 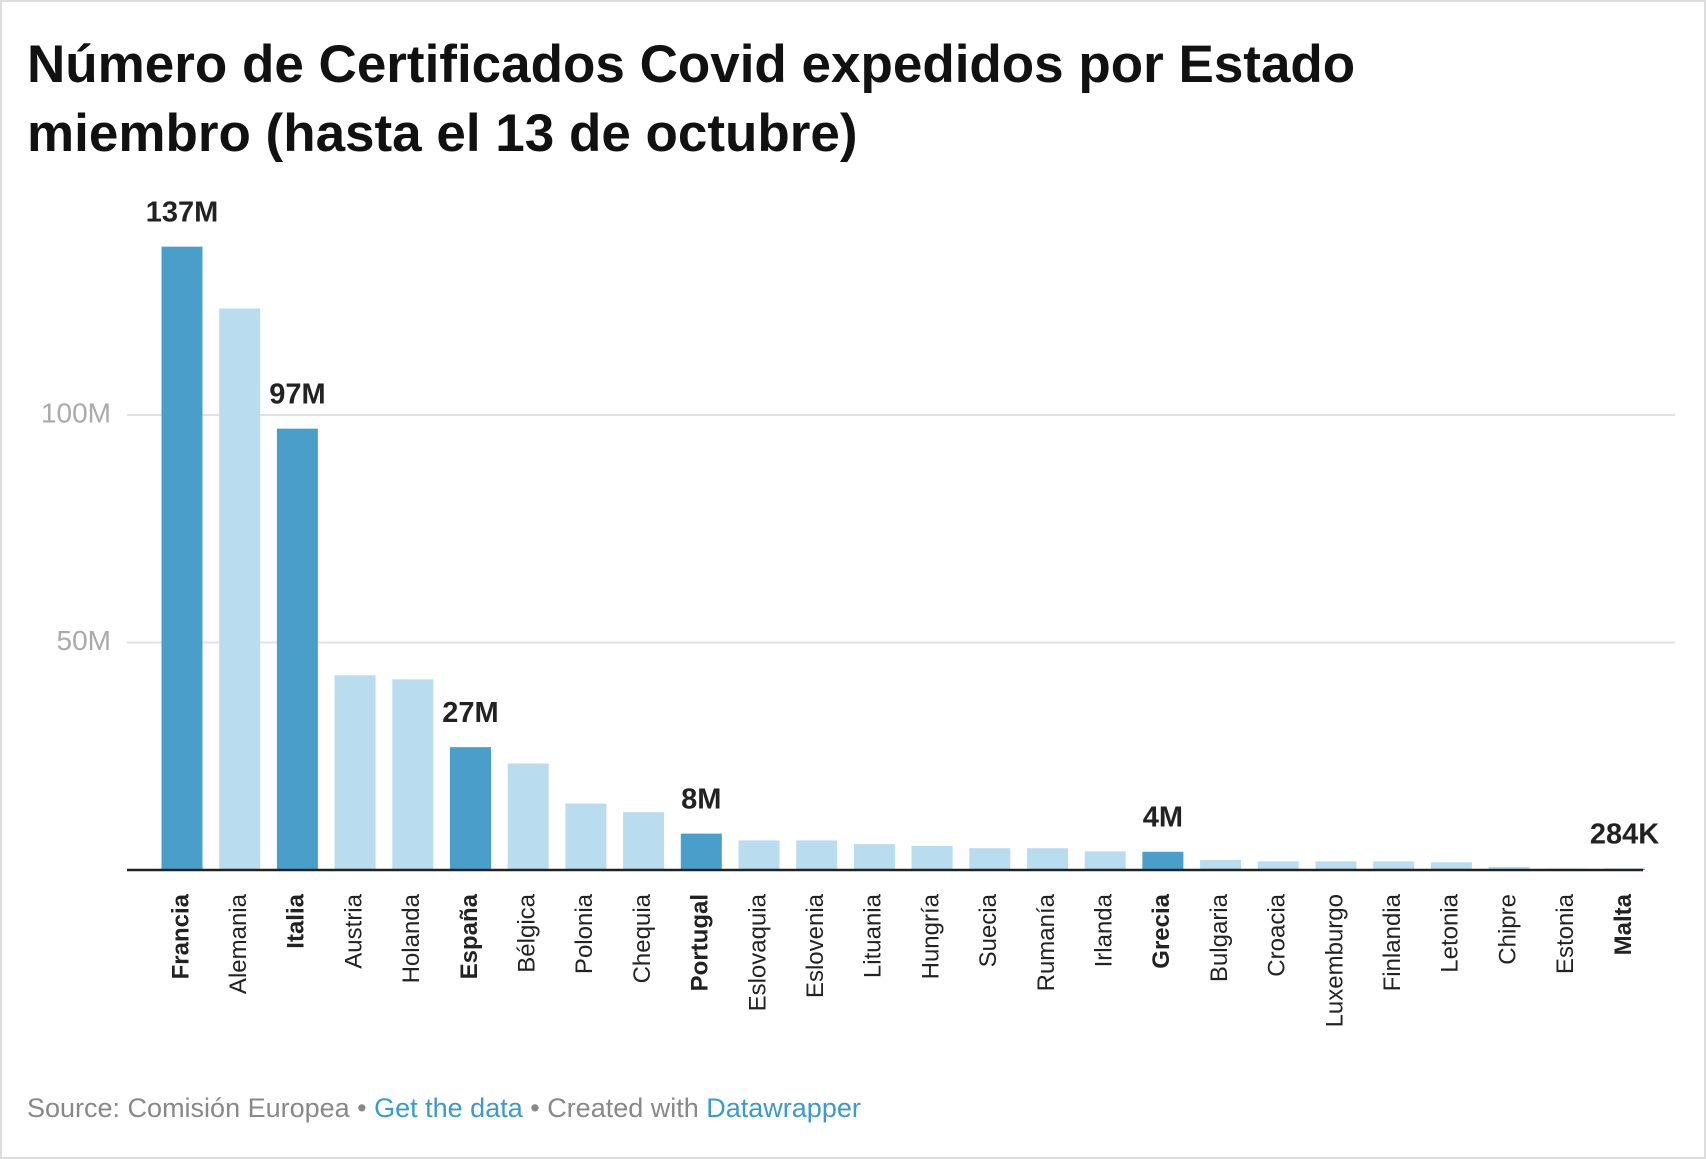 What do you see at coordinates (1565, 933) in the screenshot?
I see `x-tick-label: Estonia` at bounding box center [1565, 933].